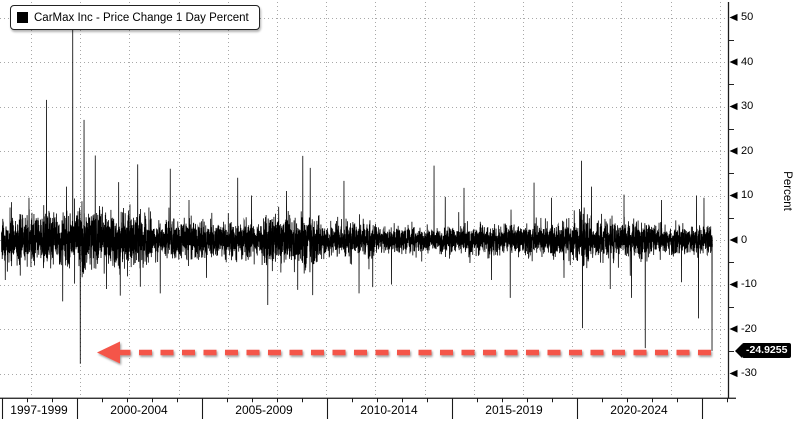 This screenshot has height=423, width=800. Describe the element at coordinates (39, 410) in the screenshot. I see `x-section-label: 1997-1999` at that location.